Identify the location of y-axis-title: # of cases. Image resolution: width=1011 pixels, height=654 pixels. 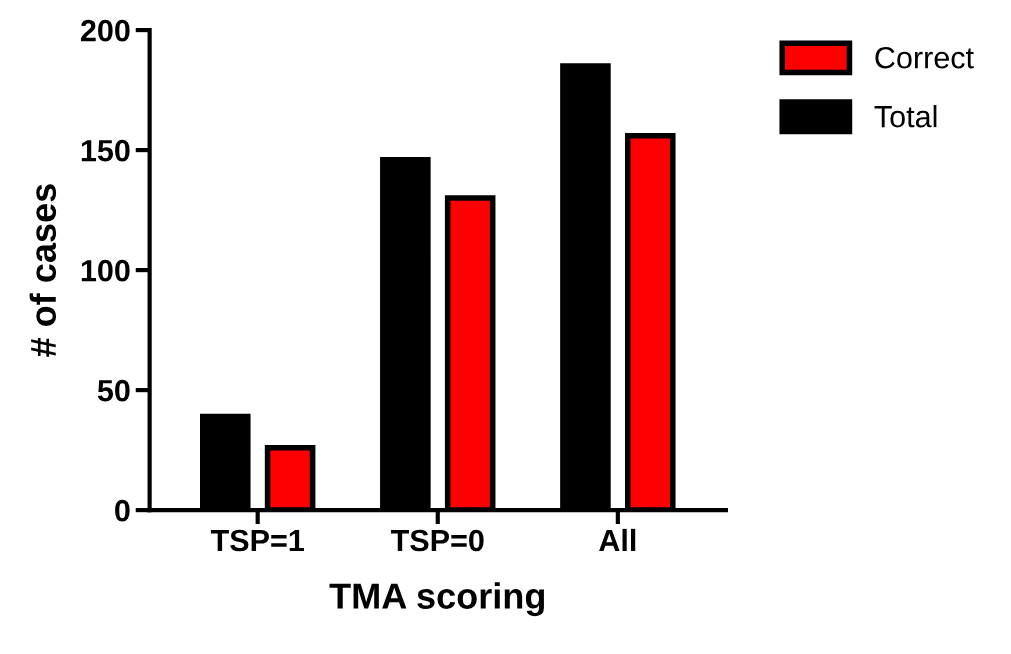
(43, 270).